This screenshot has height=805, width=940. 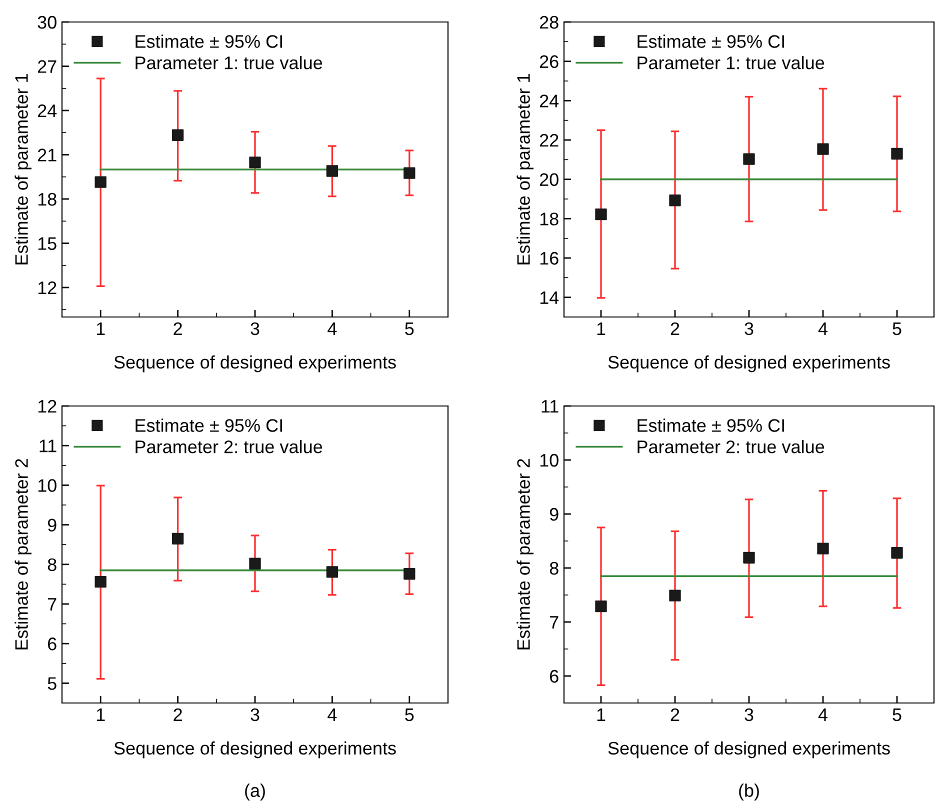 I want to click on y-tick-label: 22, so click(x=549, y=140).